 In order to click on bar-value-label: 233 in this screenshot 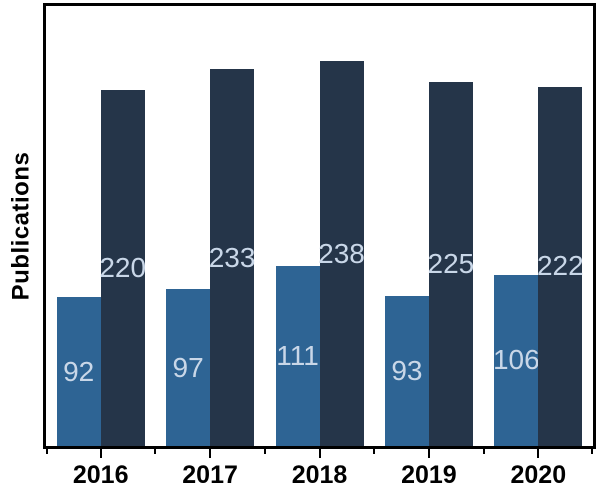, I will do `click(232, 257)`.